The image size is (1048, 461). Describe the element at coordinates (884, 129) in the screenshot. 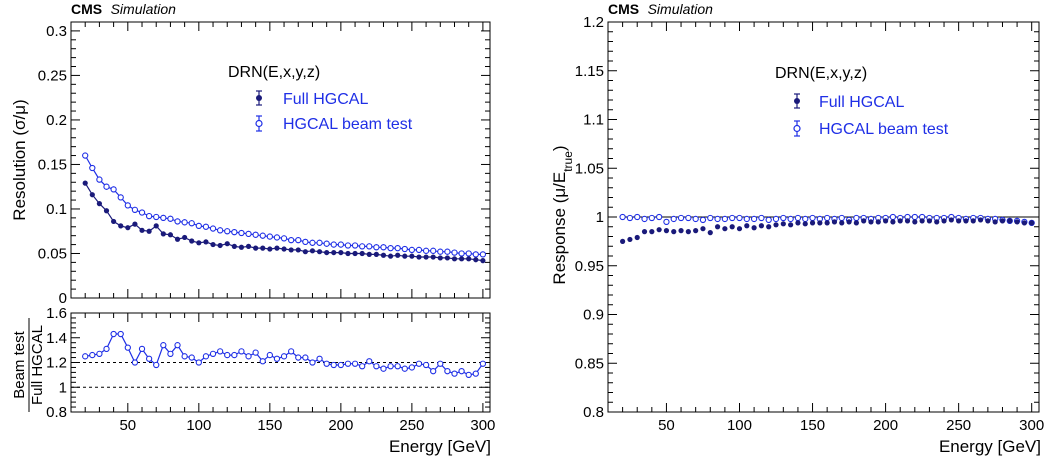

I see `response-legend-beam-label: HGCAL beam test` at that location.